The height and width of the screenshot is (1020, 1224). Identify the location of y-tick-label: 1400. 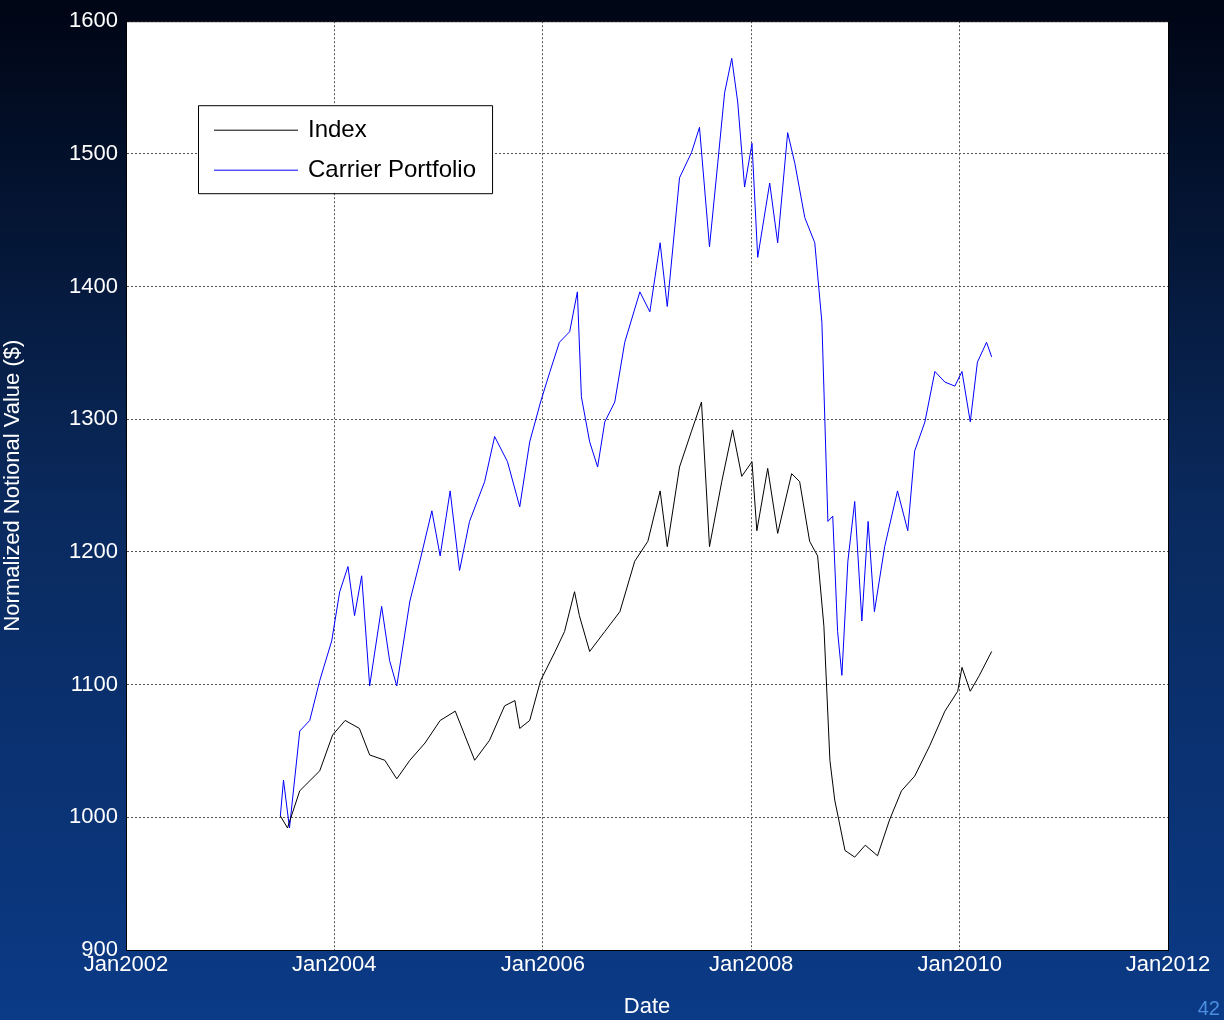
(93, 285).